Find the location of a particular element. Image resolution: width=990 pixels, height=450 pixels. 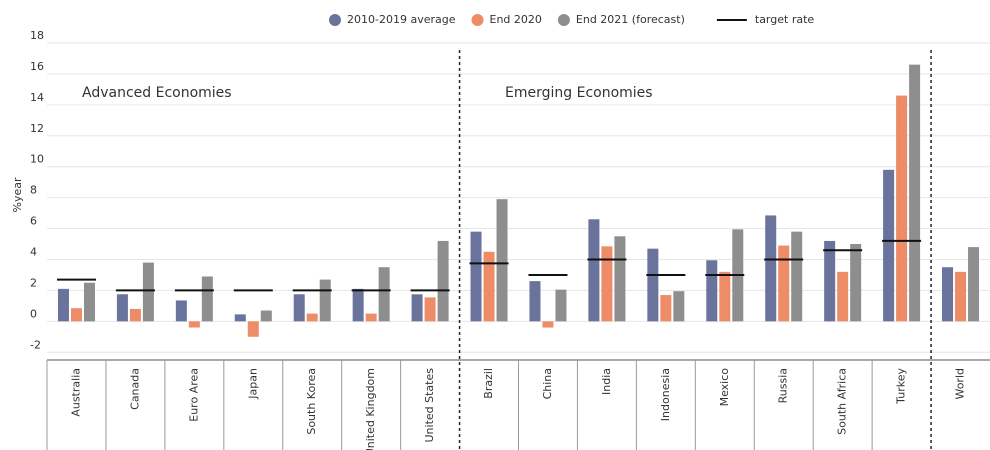

x-tick-label: United States is located at coordinates (429, 405).